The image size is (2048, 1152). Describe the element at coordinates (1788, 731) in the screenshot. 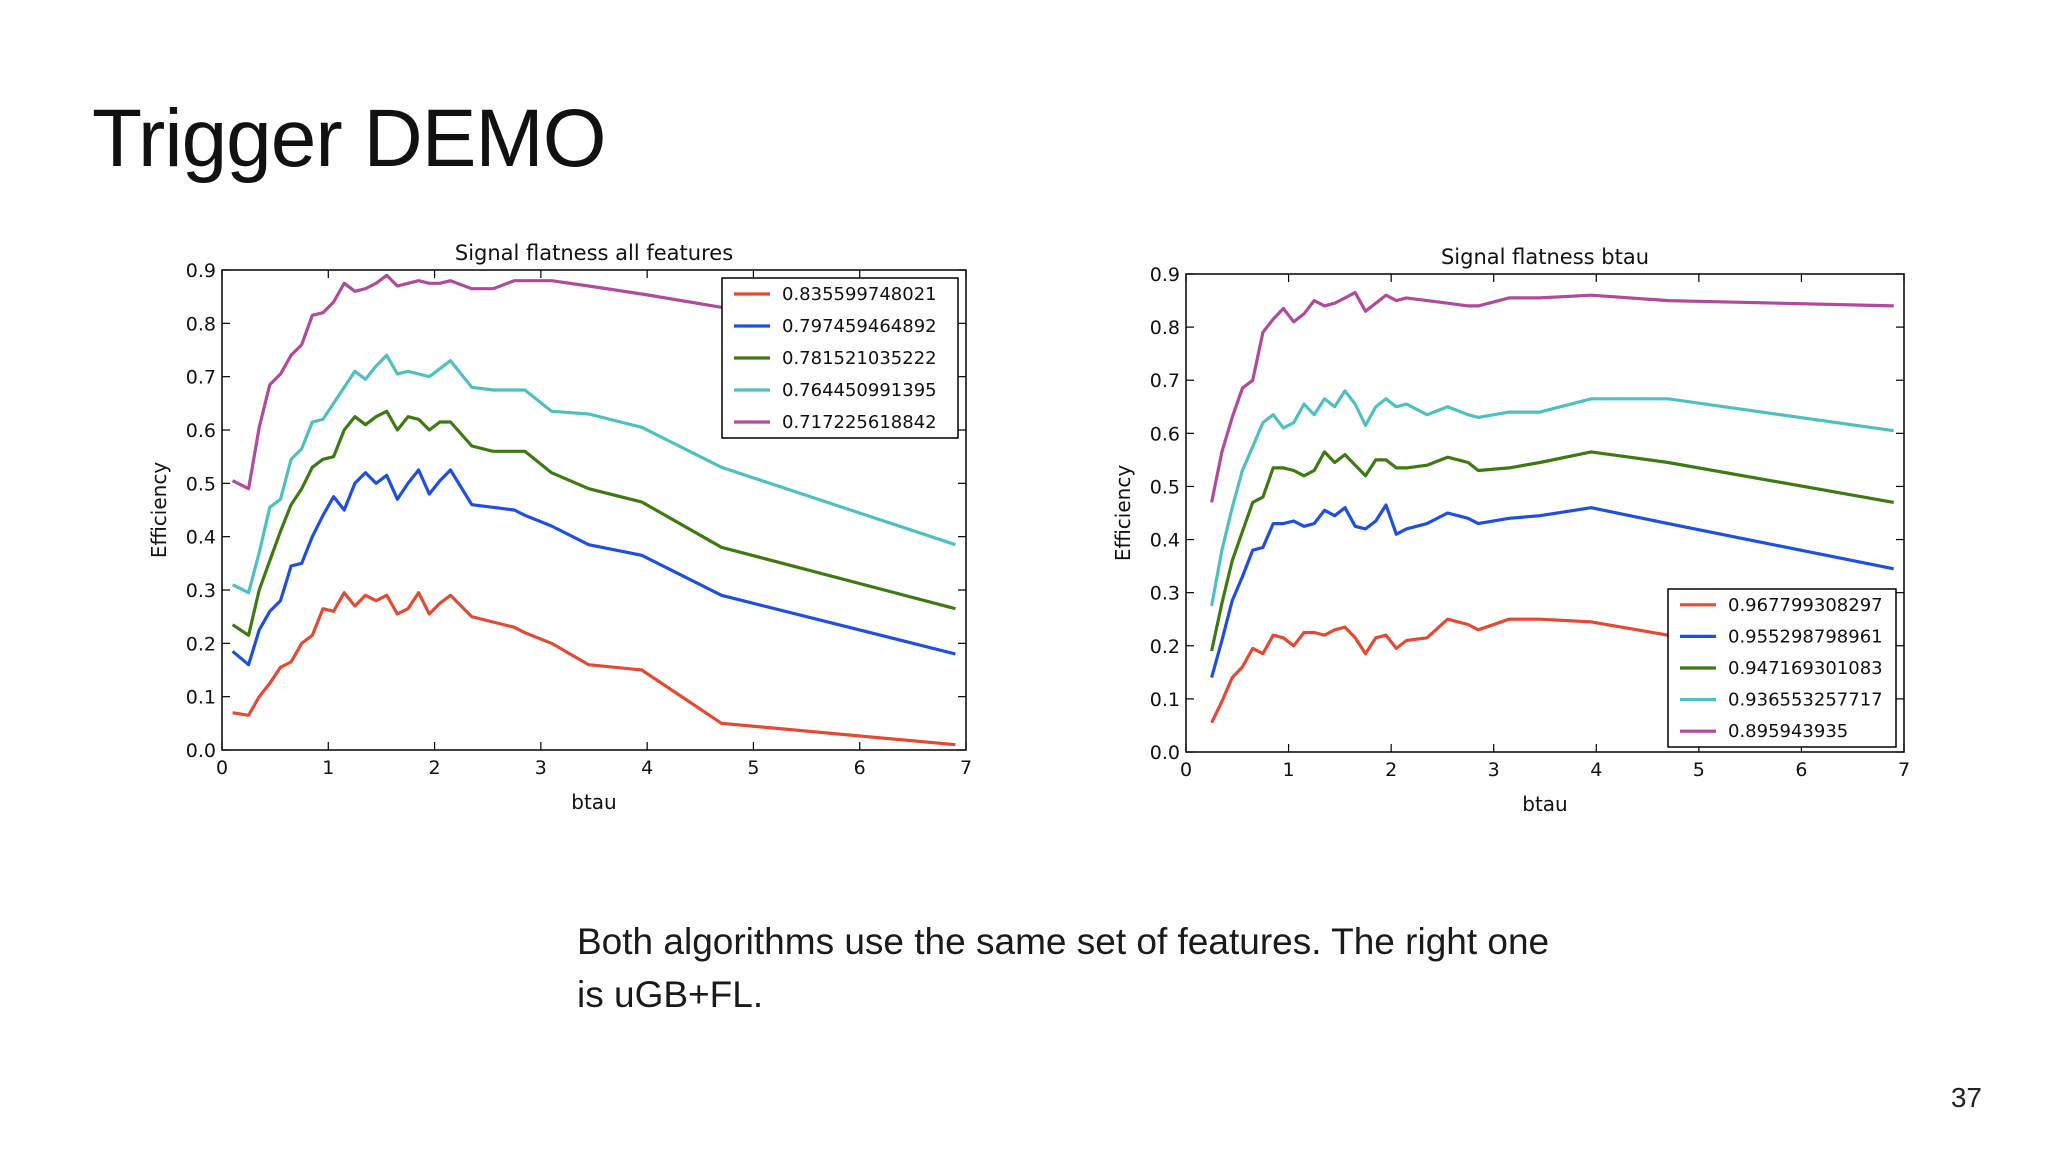

I see `legend-entry: 0.895943935` at that location.